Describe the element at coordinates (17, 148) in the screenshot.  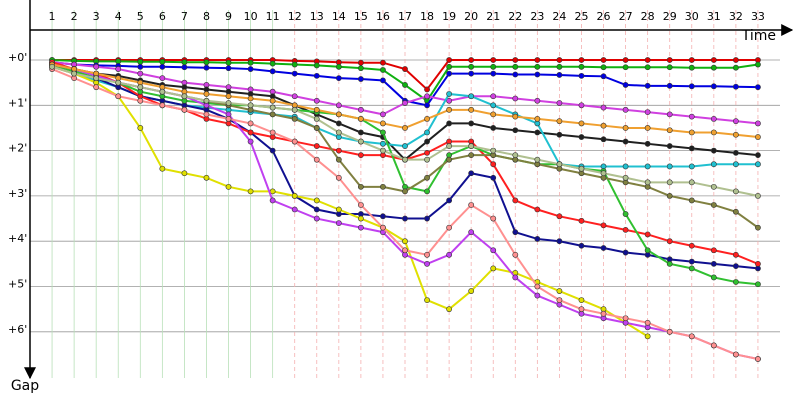
I see `y-tick-label: +2'` at that location.